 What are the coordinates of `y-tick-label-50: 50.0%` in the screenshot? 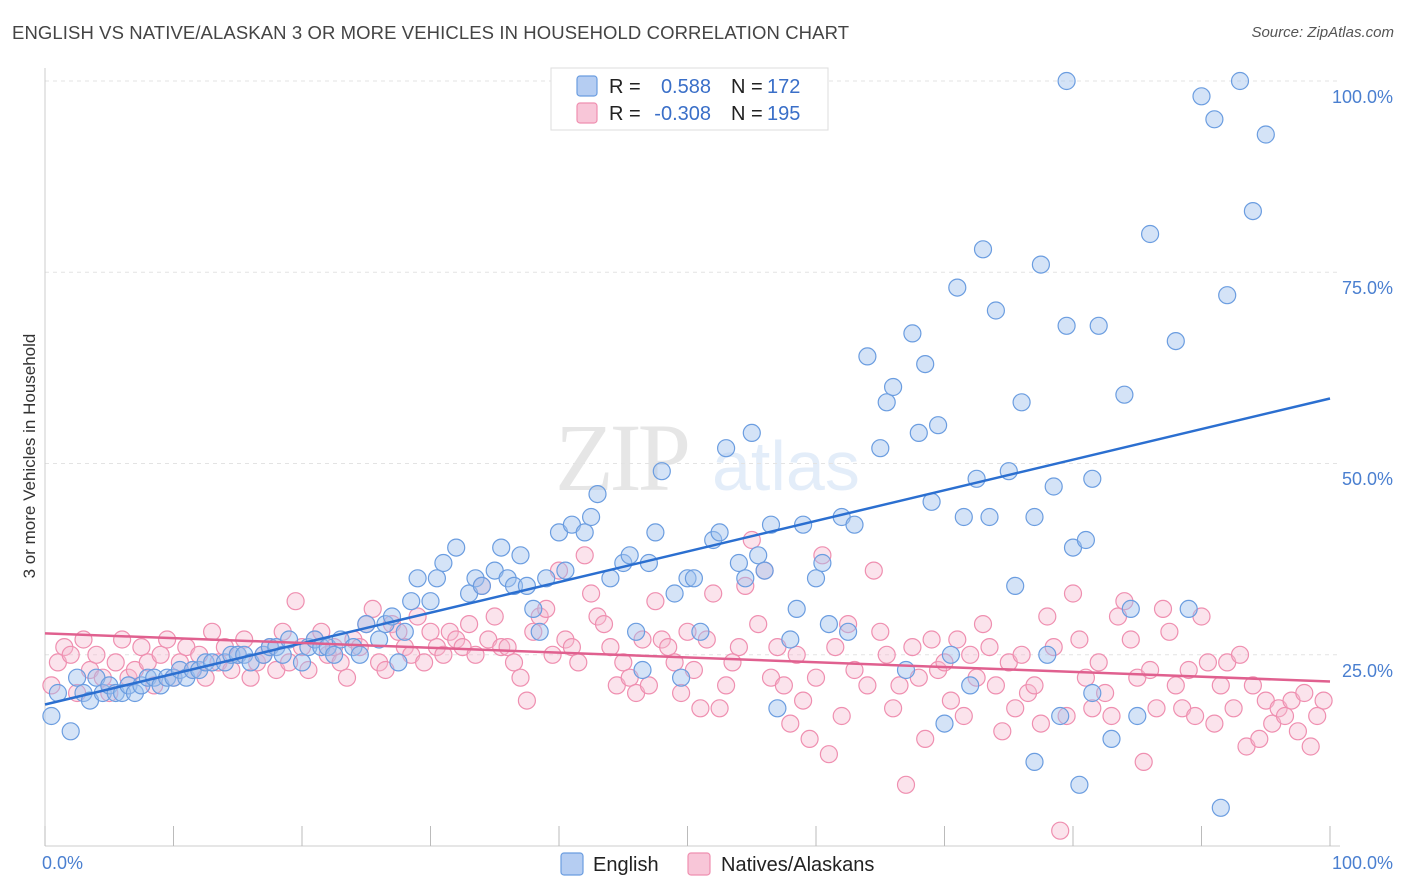 It's located at (1367, 479).